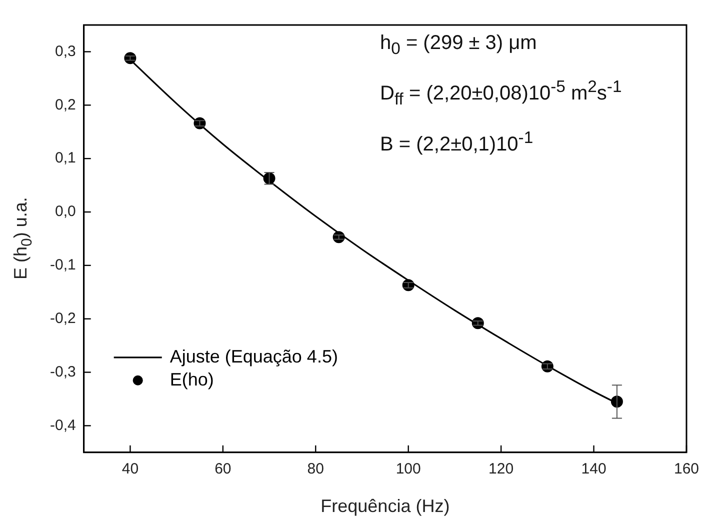 The image size is (715, 530). Describe the element at coordinates (459, 45) in the screenshot. I see `annotation: h$_{0}$ = (299 ± 3) μm` at that location.